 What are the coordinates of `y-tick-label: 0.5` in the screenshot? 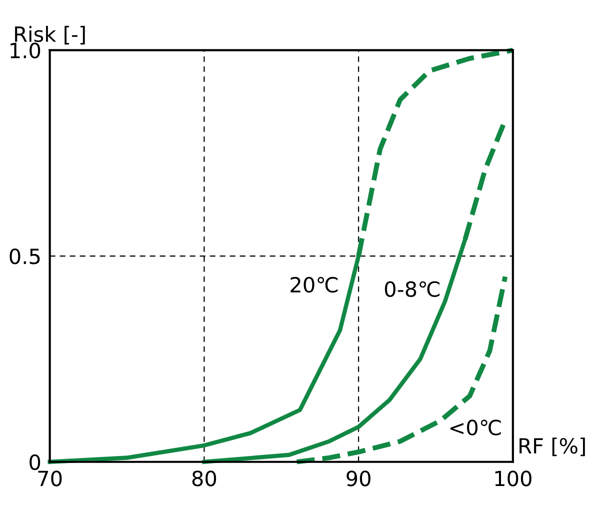 It's located at (25, 256).